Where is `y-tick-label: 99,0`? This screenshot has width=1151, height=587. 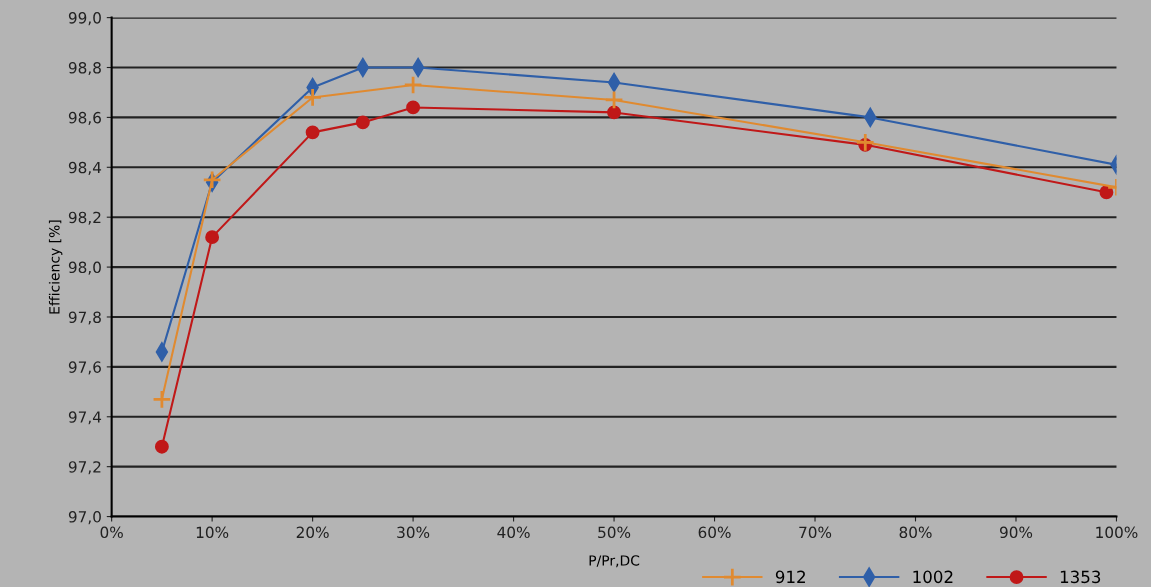 y-tick-label: 99,0 is located at coordinates (84, 19).